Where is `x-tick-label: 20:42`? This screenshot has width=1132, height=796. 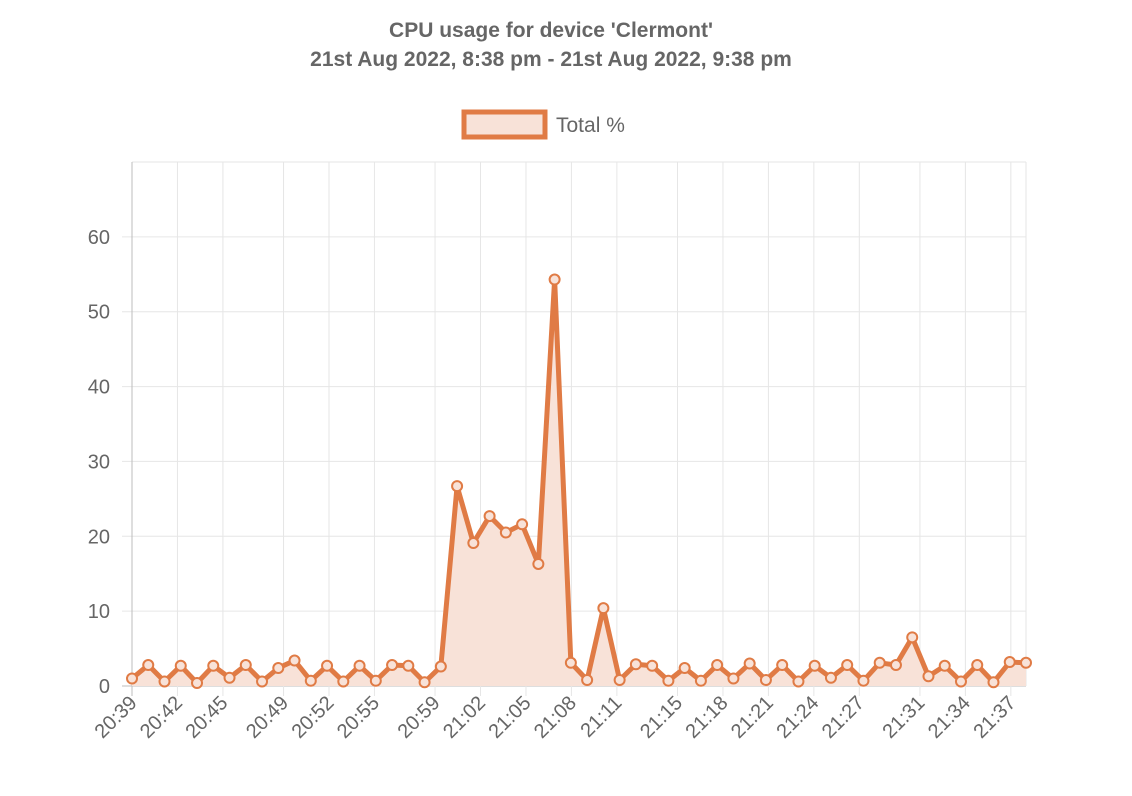
x-tick-label: 20:42 is located at coordinates (161, 717).